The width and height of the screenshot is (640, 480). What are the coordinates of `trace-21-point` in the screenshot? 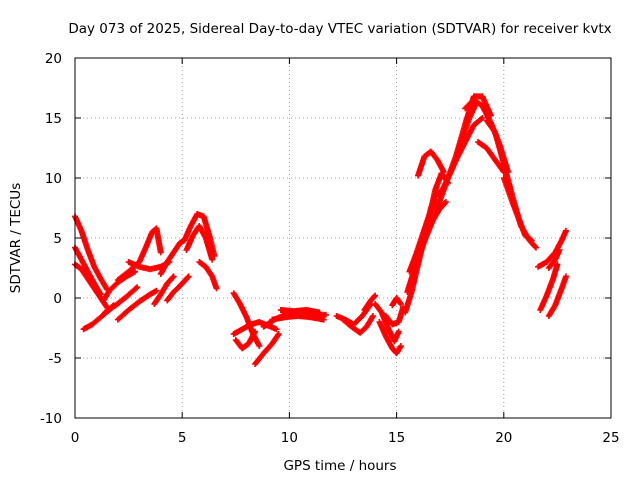 It's located at (323, 319).